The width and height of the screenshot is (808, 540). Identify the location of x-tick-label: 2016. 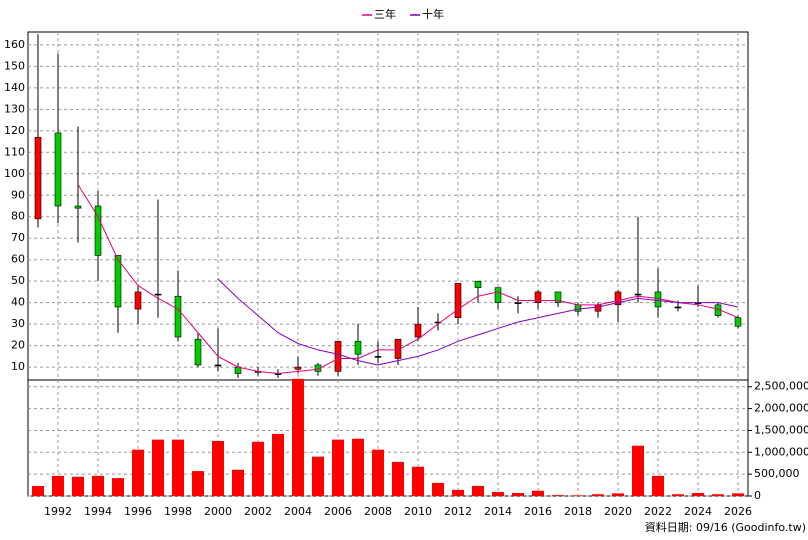
(538, 511).